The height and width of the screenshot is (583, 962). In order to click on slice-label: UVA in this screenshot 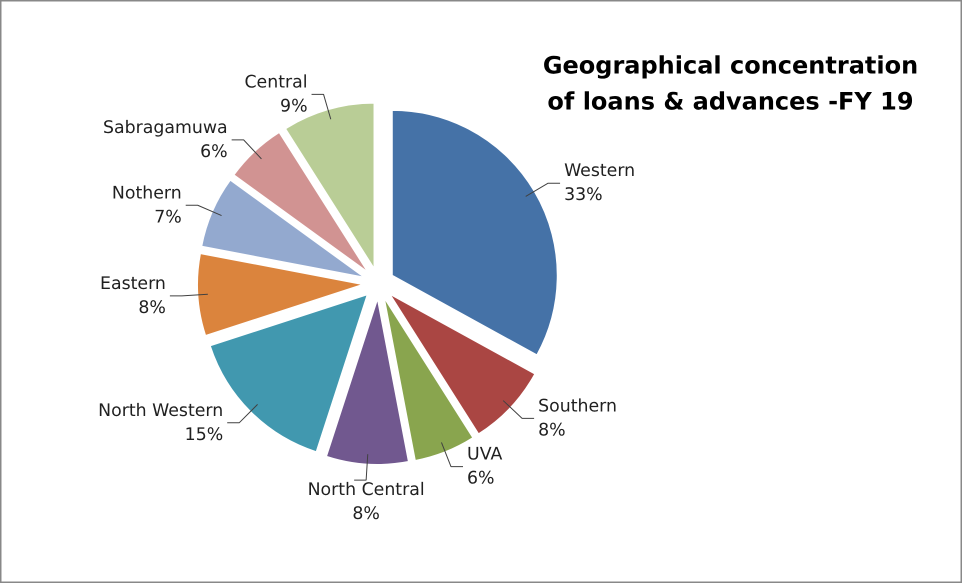, I will do `click(484, 454)`.